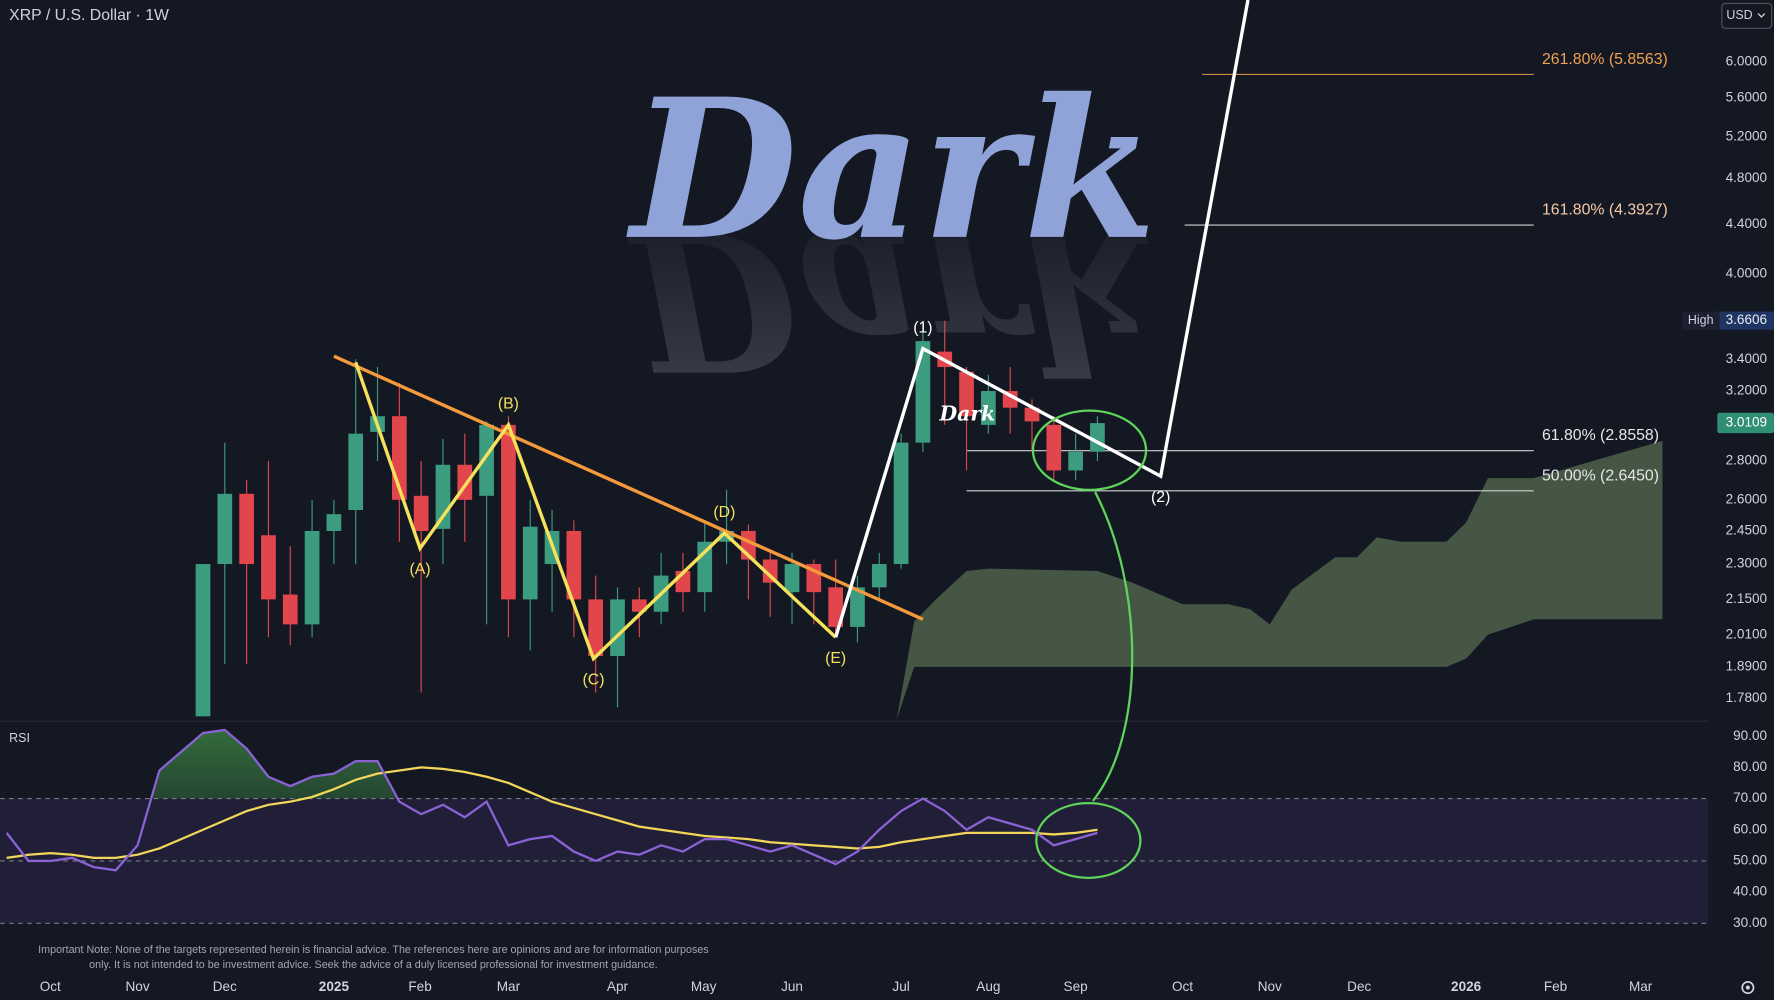  What do you see at coordinates (988, 986) in the screenshot?
I see `x-tick-label: Aug` at bounding box center [988, 986].